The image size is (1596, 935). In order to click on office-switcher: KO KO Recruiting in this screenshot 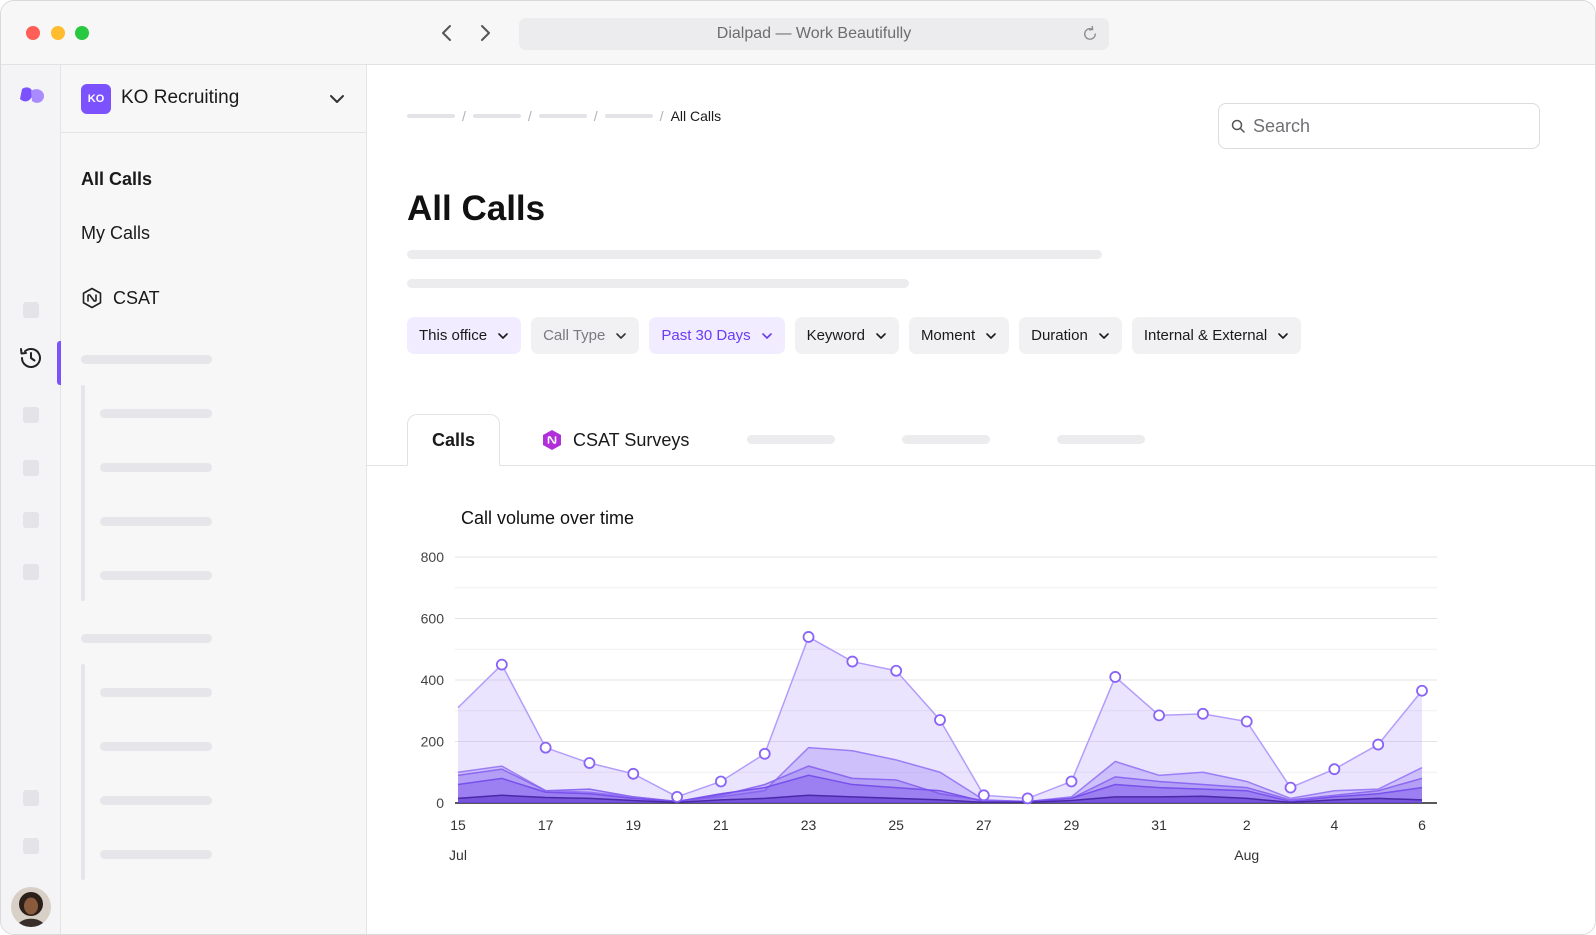, I will do `click(213, 99)`.